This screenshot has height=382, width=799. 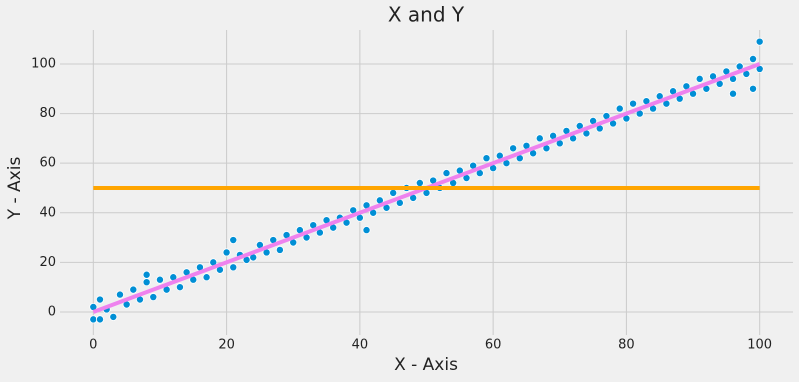 I want to click on x-tick-label: 20, so click(x=226, y=345).